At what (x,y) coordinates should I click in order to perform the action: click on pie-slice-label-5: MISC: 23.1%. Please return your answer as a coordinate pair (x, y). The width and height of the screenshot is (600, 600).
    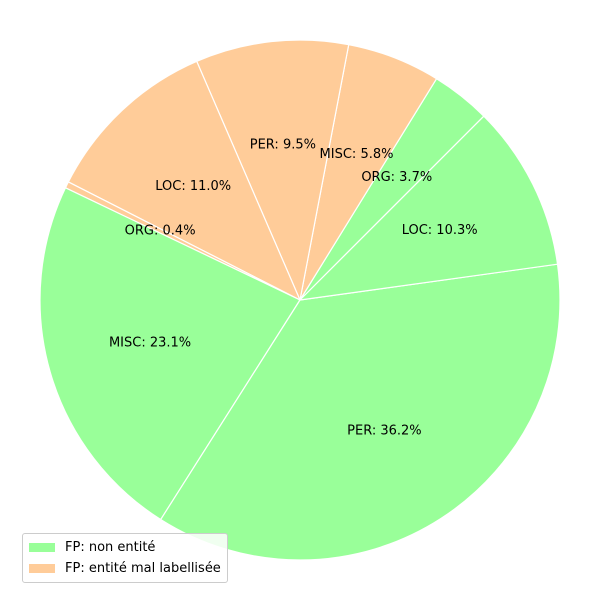
    Looking at the image, I should click on (150, 343).